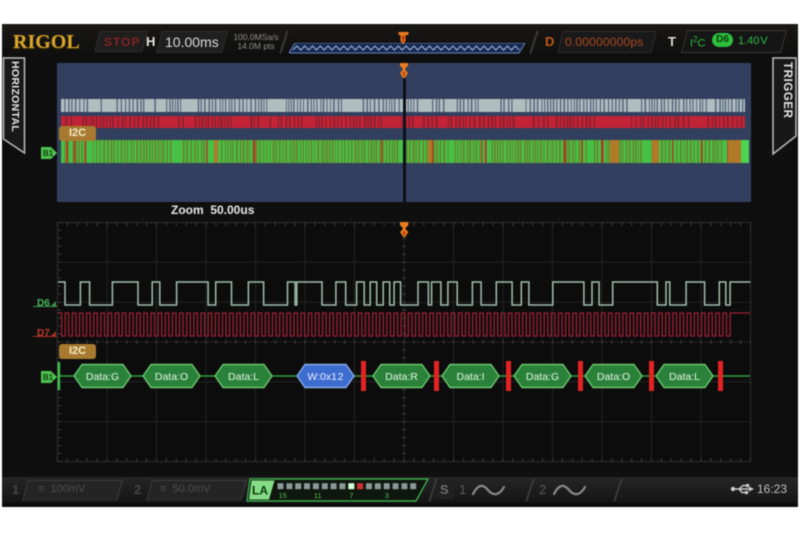  I want to click on svg-text: Data:R, so click(401, 377).